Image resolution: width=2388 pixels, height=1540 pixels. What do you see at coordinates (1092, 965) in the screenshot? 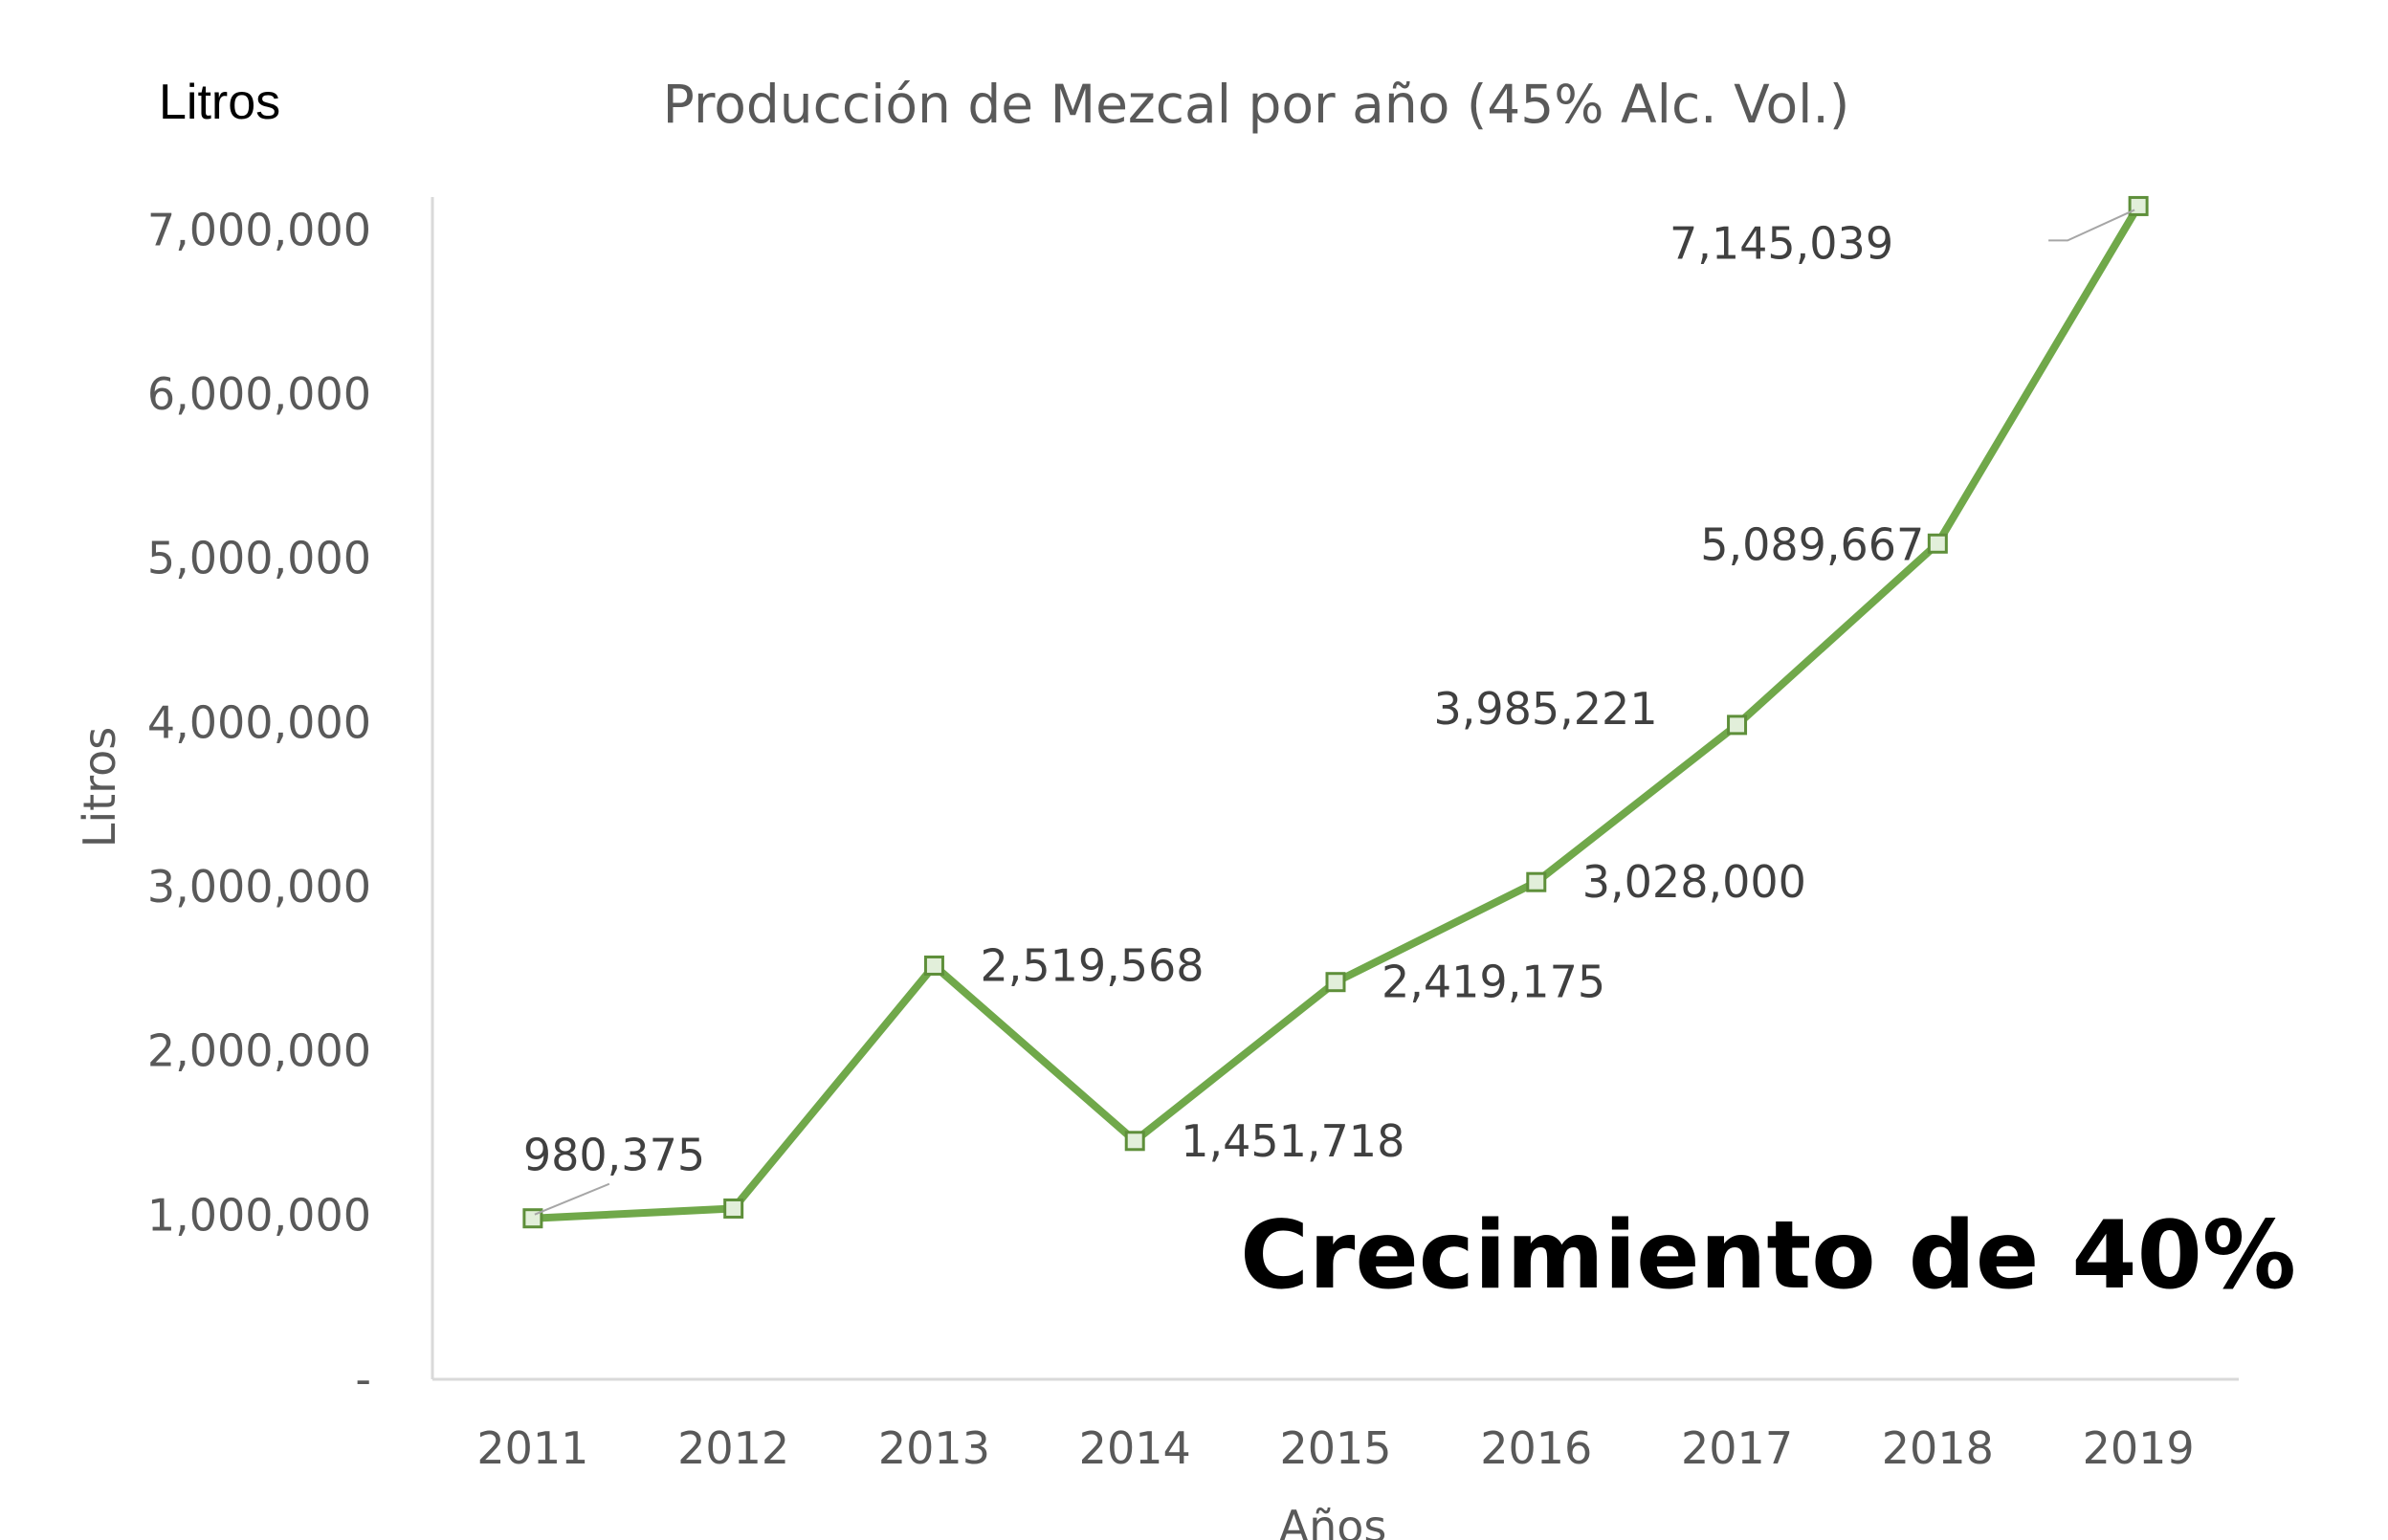
I see `data-label: 2,519,568` at bounding box center [1092, 965].